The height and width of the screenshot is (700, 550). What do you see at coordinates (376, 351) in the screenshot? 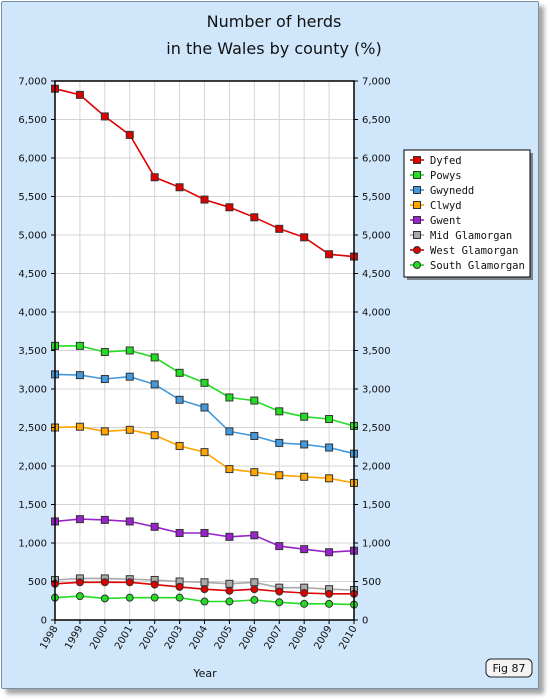
I see `y-tick-label-right: 3,500` at bounding box center [376, 351].